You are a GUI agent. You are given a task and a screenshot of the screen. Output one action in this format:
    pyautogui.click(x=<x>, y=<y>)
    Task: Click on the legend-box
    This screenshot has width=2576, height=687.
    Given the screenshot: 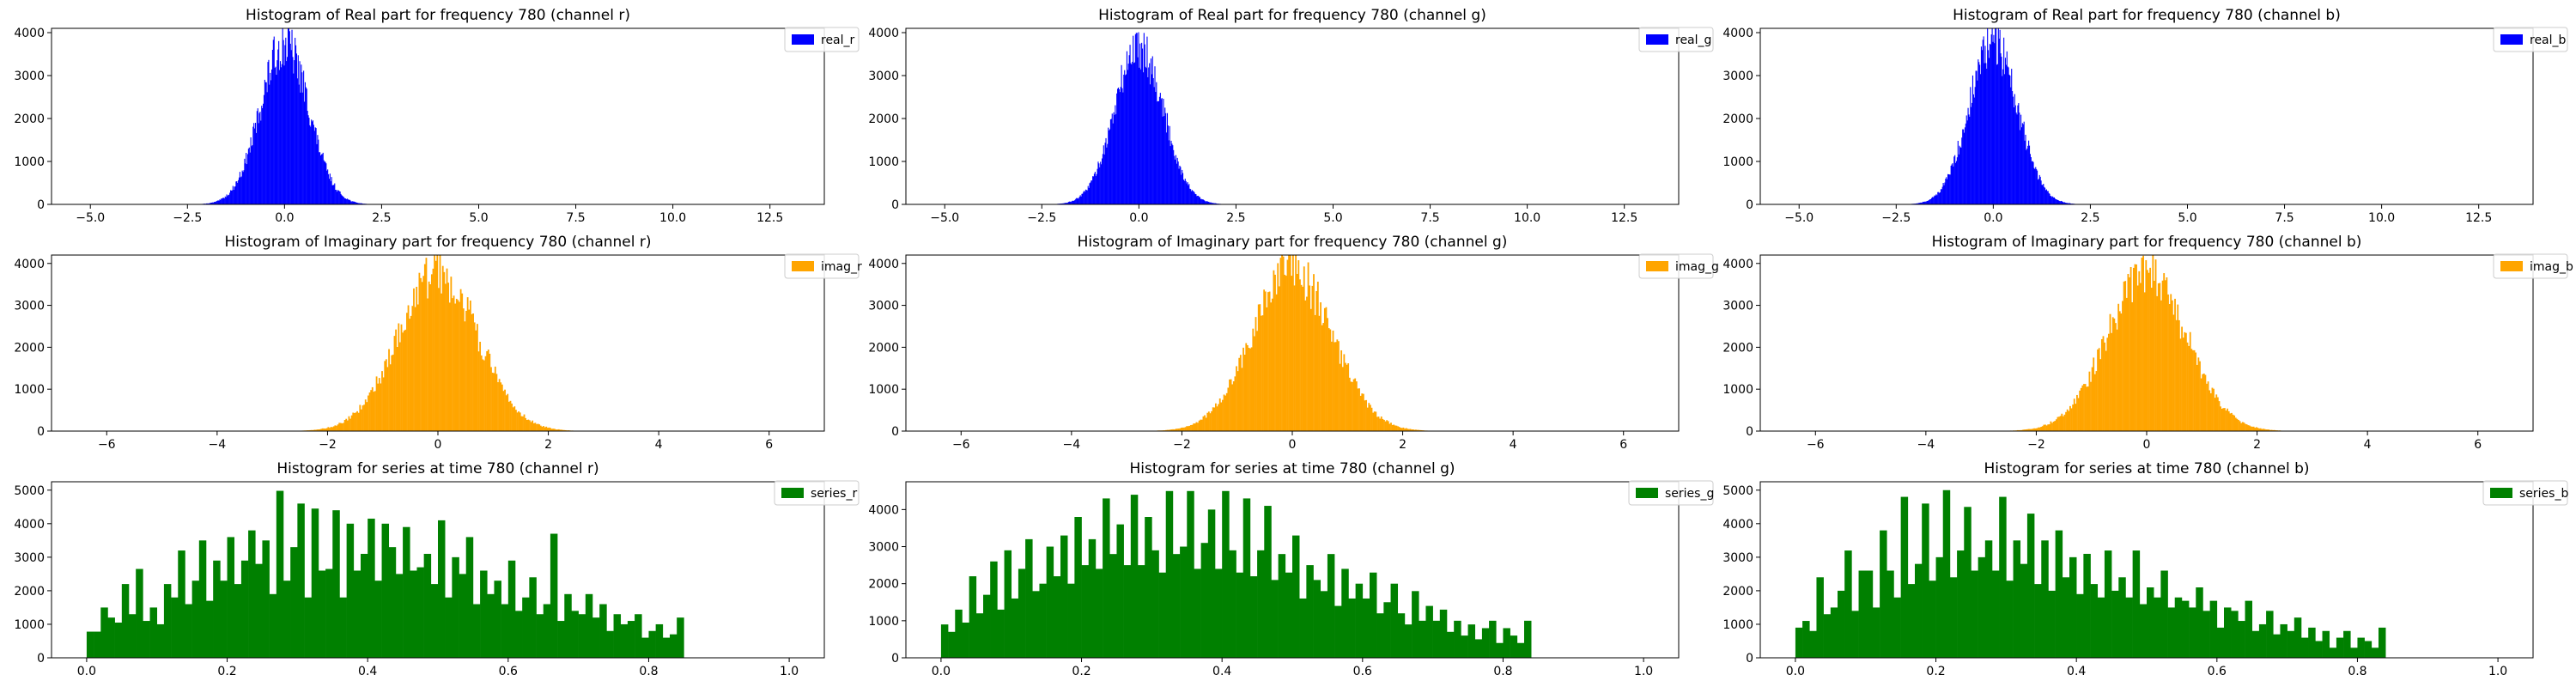 What is the action you would take?
    pyautogui.click(x=2530, y=266)
    